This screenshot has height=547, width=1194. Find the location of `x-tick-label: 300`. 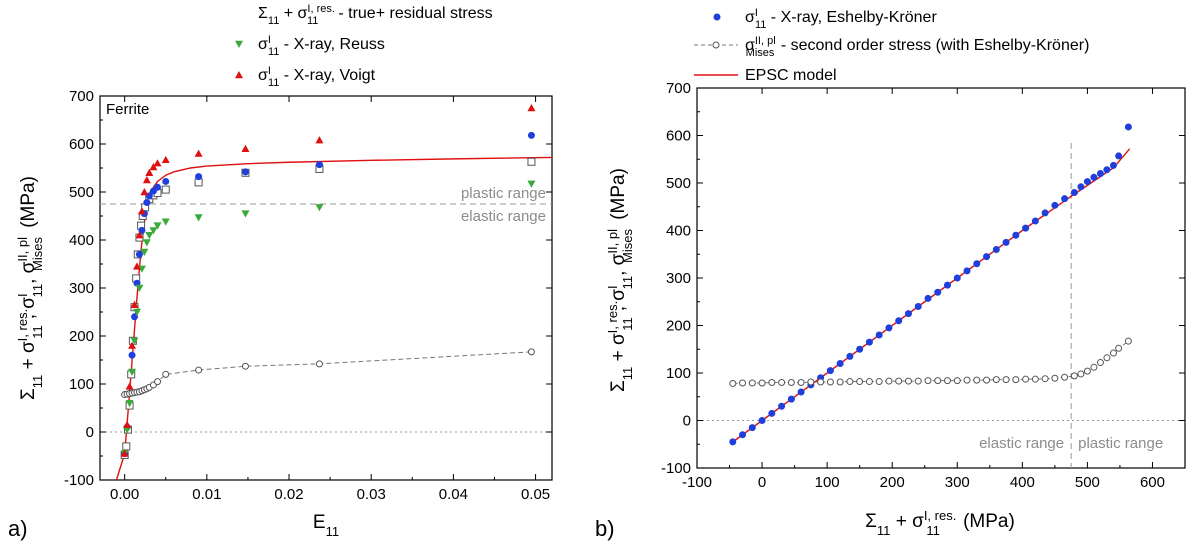

x-tick-label: 300 is located at coordinates (957, 482).